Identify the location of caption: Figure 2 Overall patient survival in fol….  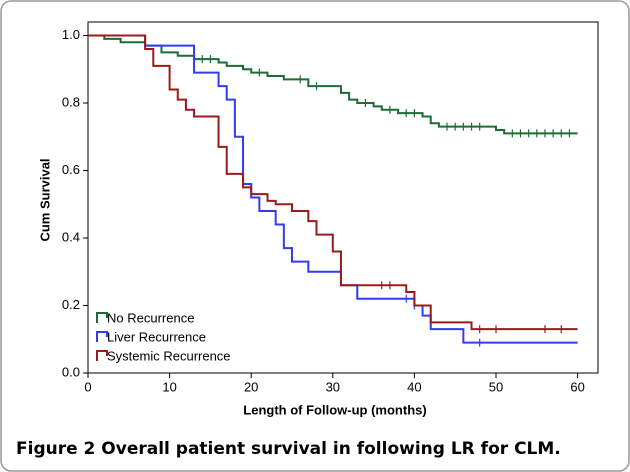
(288, 449).